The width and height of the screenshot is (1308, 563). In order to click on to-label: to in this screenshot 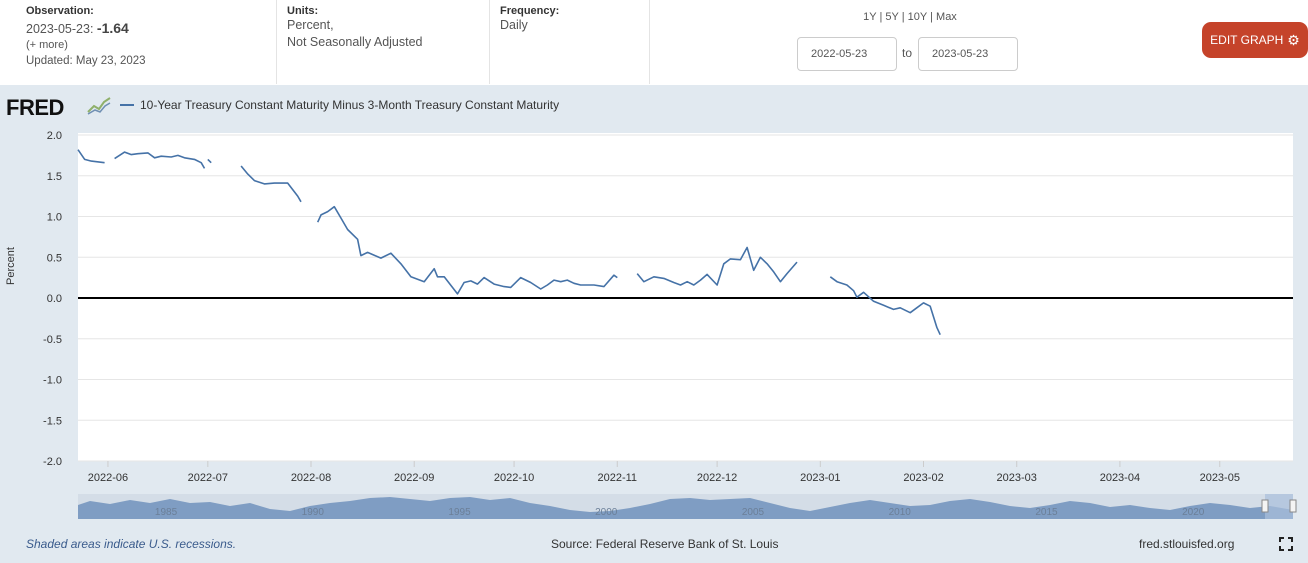, I will do `click(907, 53)`.